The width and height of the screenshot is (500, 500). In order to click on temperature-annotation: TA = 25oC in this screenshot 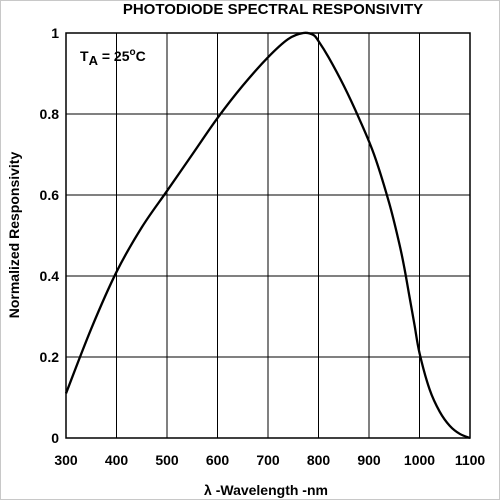, I will do `click(113, 57)`.